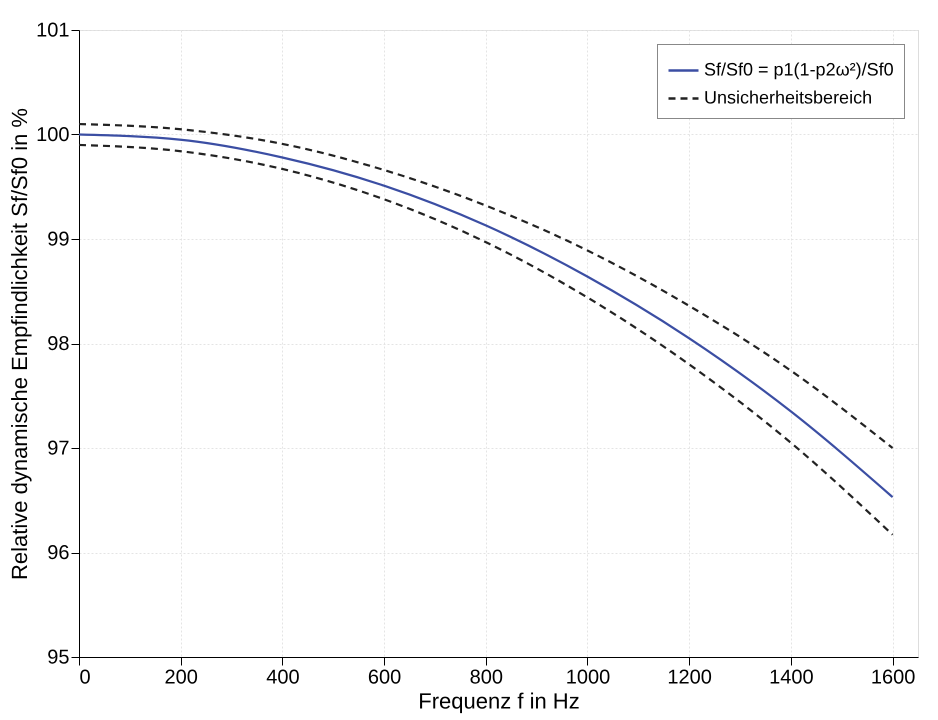  Describe the element at coordinates (58, 553) in the screenshot. I see `y-tick-label: 96` at that location.